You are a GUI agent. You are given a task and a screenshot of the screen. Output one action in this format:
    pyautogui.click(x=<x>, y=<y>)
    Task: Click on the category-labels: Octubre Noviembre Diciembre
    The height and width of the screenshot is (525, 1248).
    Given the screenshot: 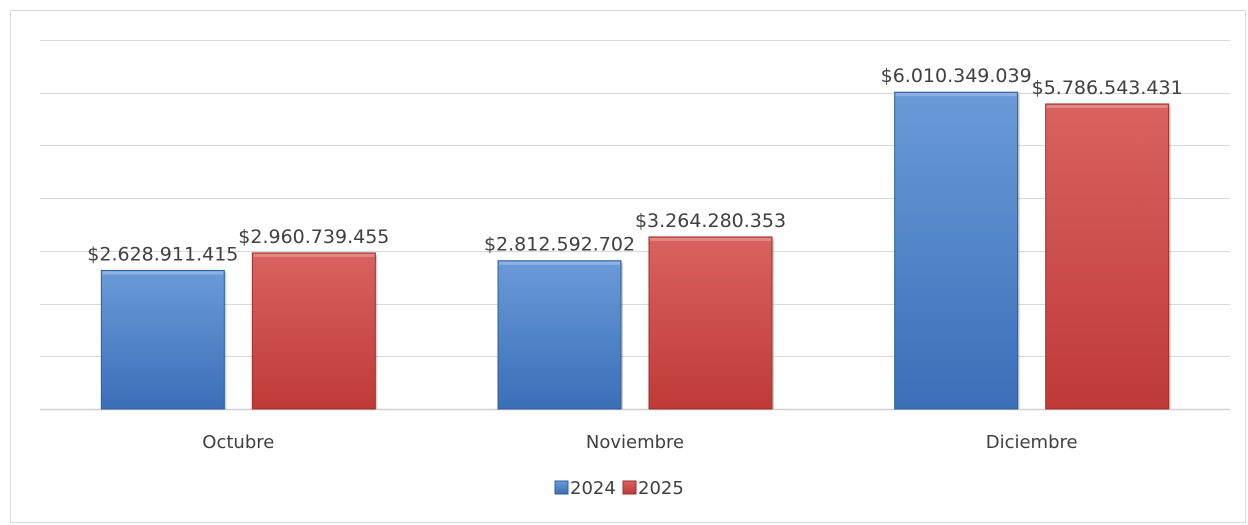 What is the action you would take?
    pyautogui.click(x=639, y=442)
    